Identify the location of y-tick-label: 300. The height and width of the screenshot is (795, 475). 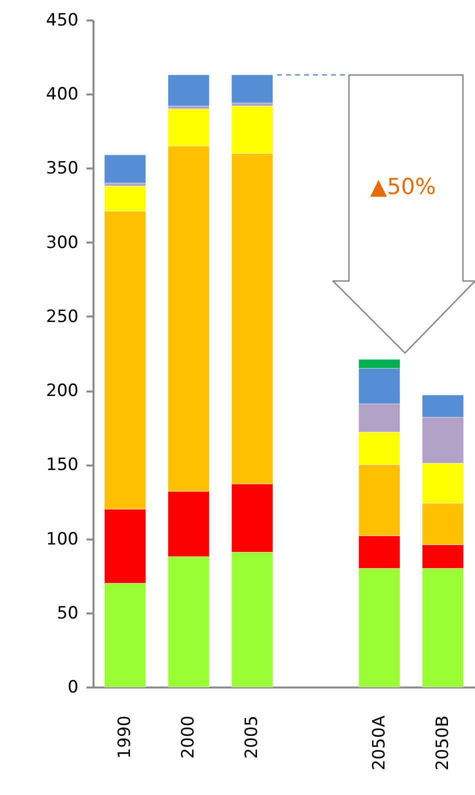
(62, 242).